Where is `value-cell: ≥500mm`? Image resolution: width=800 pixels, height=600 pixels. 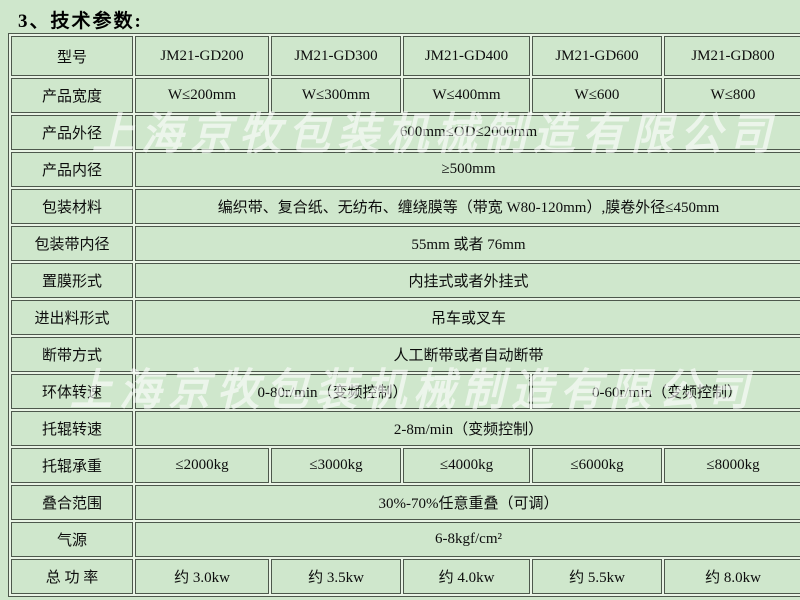 value-cell: ≥500mm is located at coordinates (467, 169).